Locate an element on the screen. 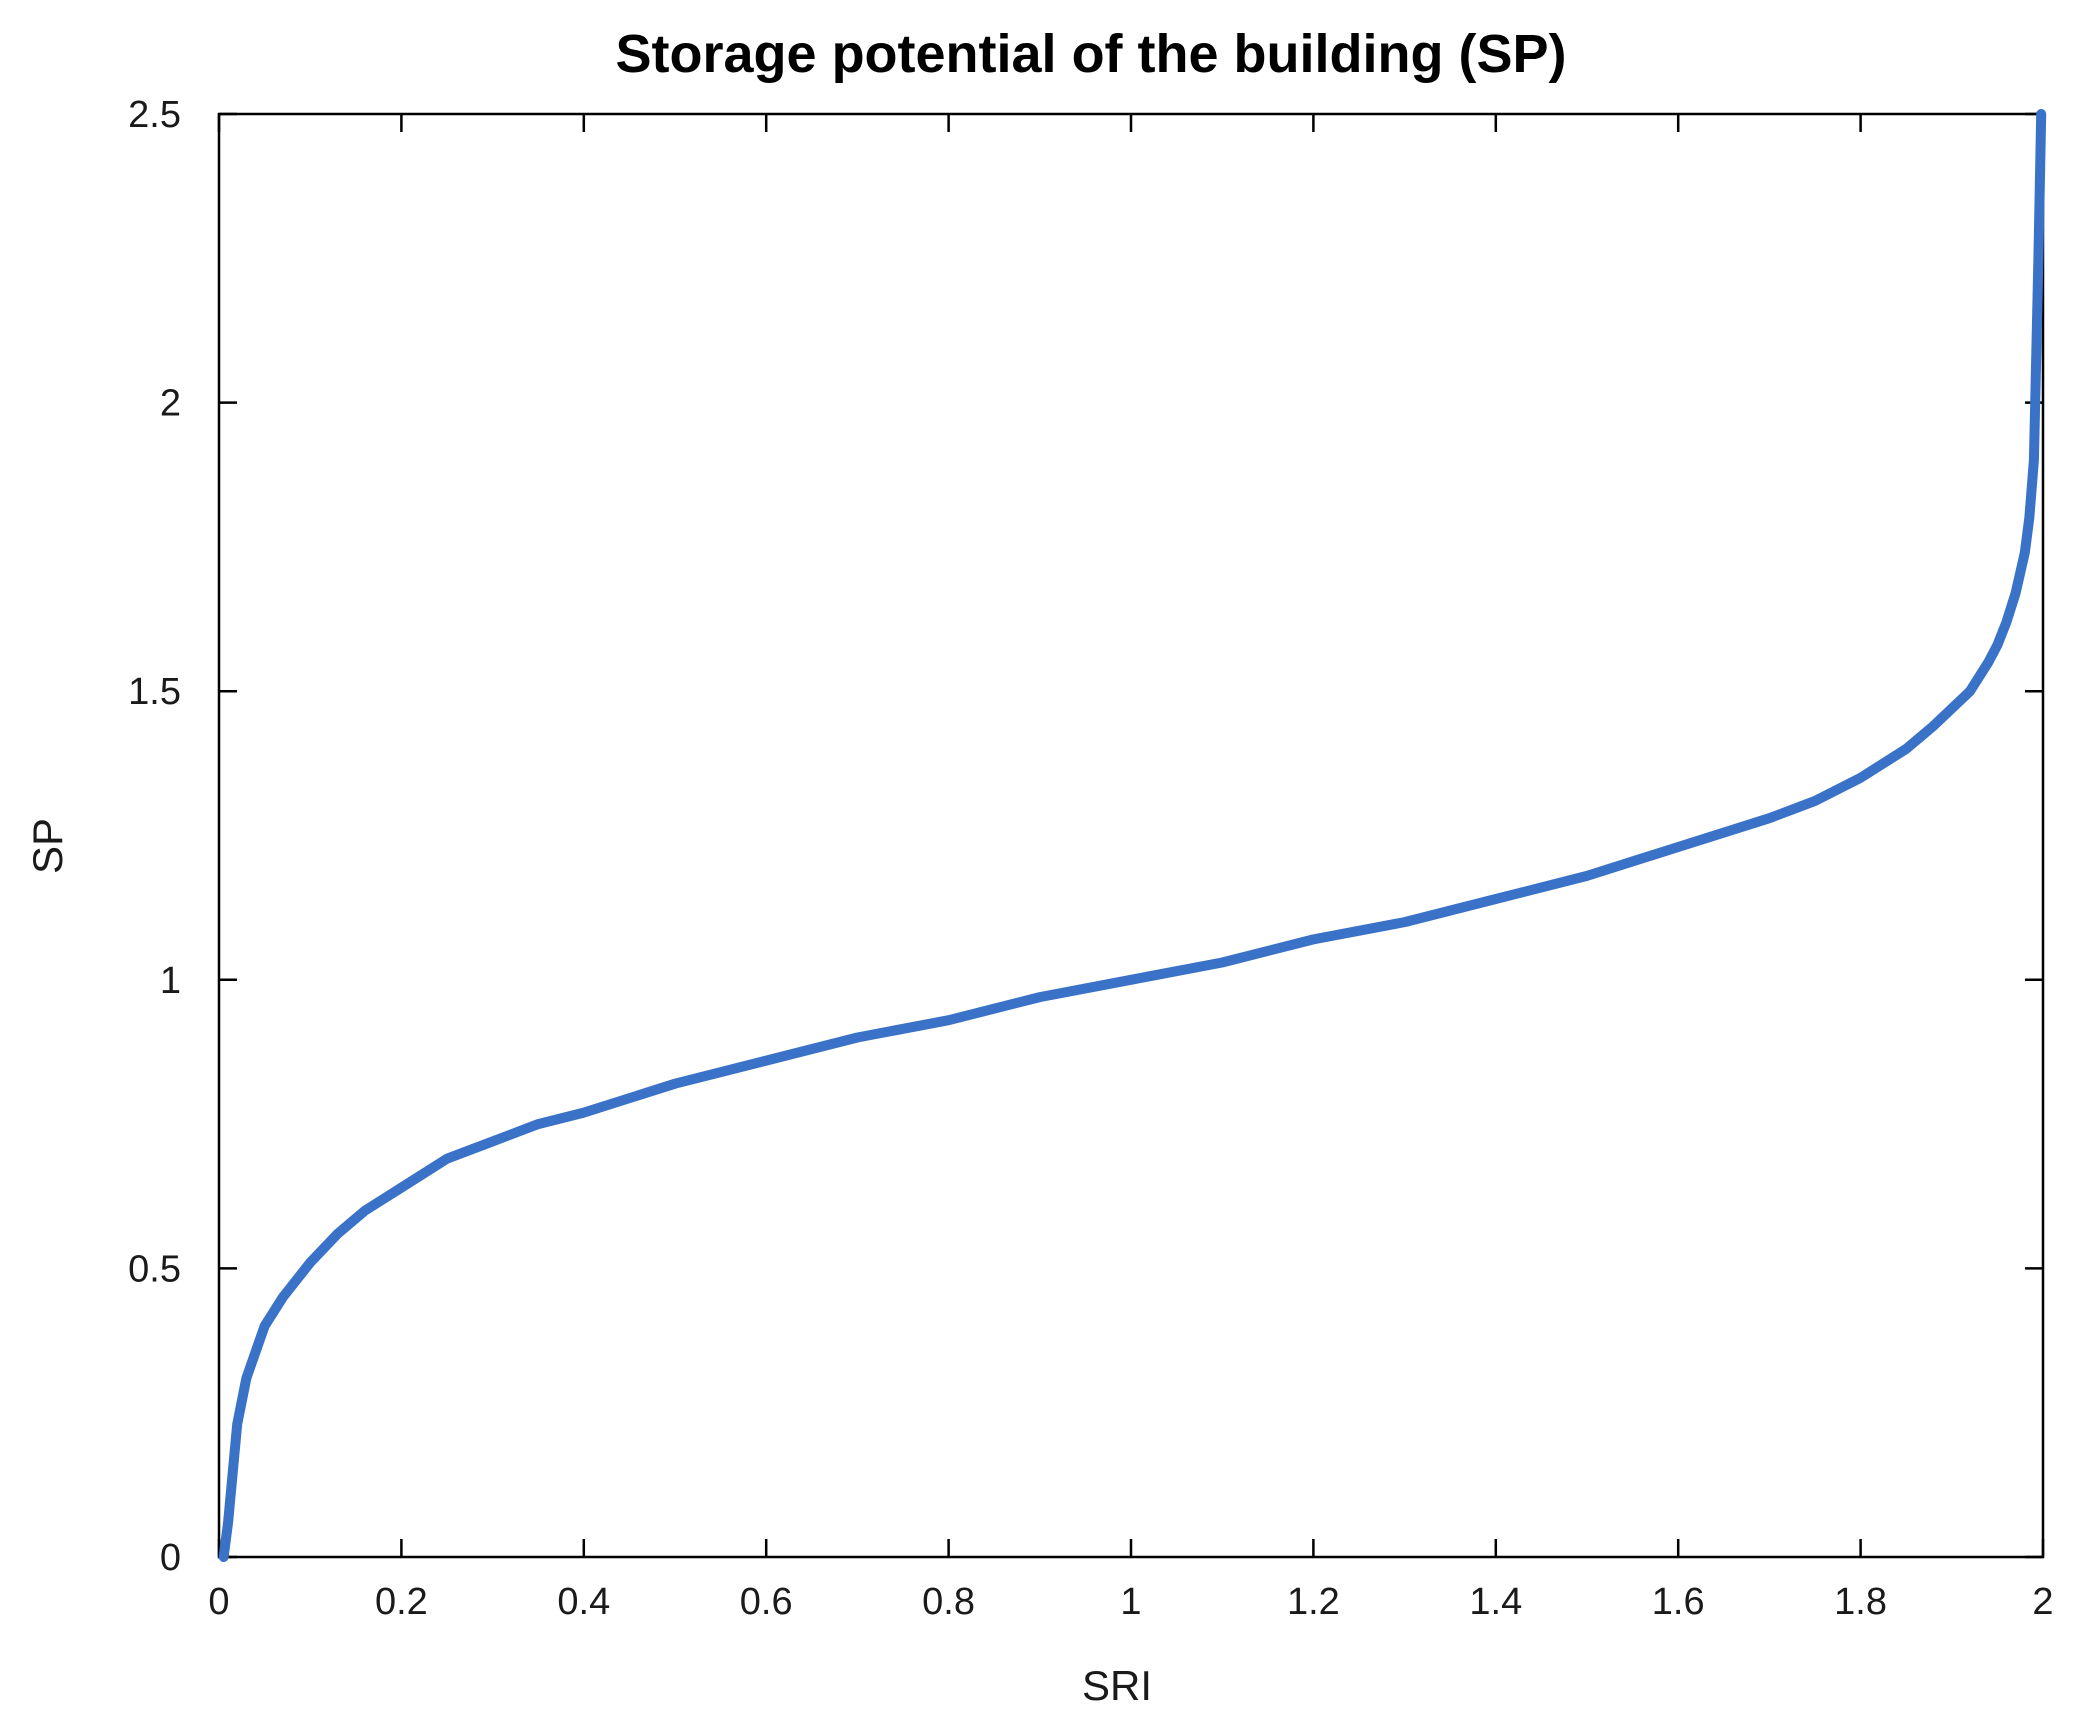 The width and height of the screenshot is (2078, 1715). x-tick-label: 1.6 is located at coordinates (1678, 1602).